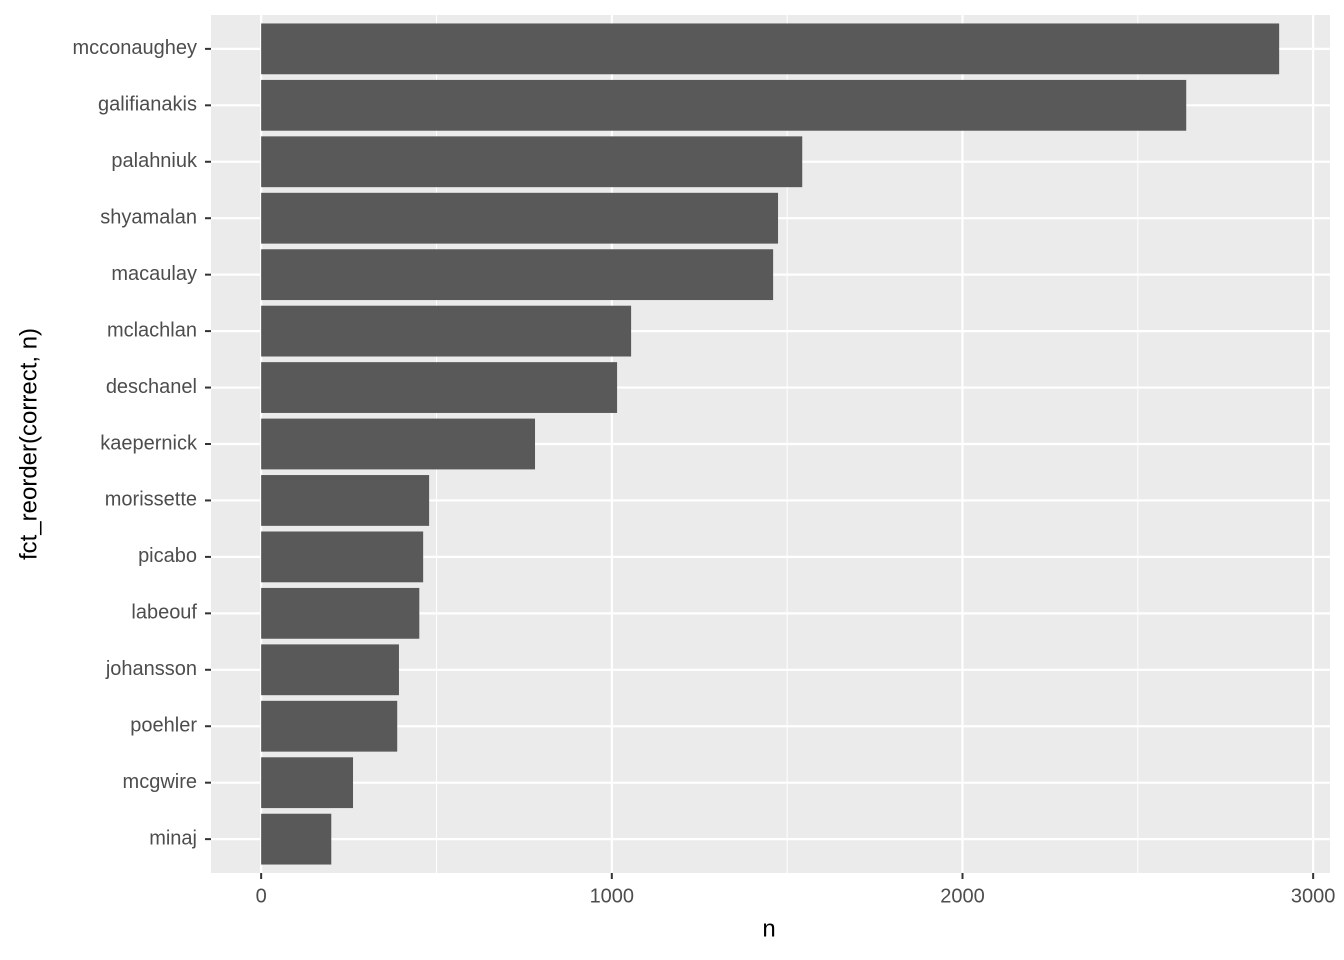 The width and height of the screenshot is (1344, 960). I want to click on y-axis-title: fct_reorder(correct, n), so click(28, 444).